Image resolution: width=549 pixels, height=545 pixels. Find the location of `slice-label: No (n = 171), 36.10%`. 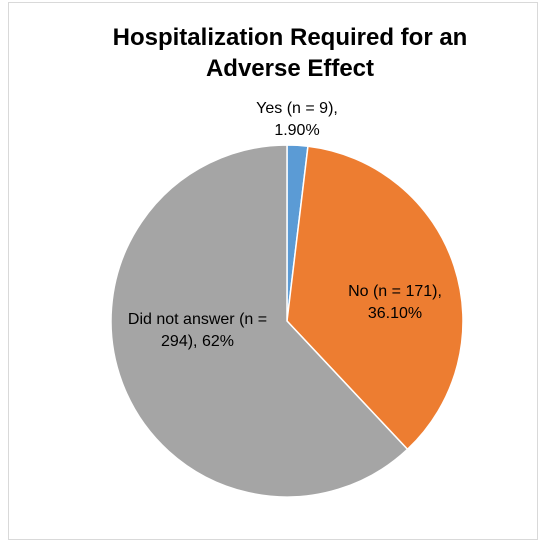

slice-label: No (n = 171), 36.10% is located at coordinates (395, 303).